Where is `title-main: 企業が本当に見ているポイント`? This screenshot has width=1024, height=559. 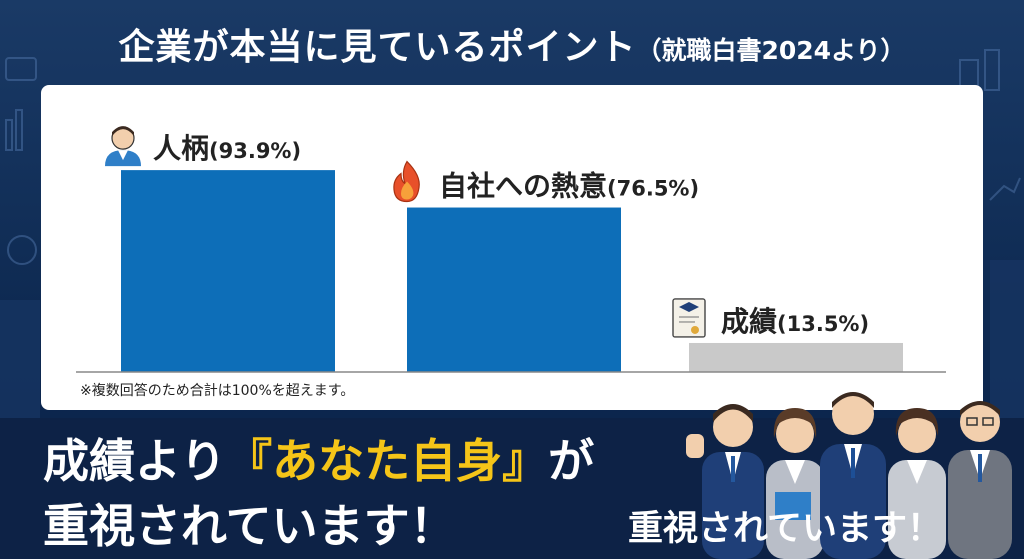 title-main: 企業が本当に見ているポイント is located at coordinates (377, 47).